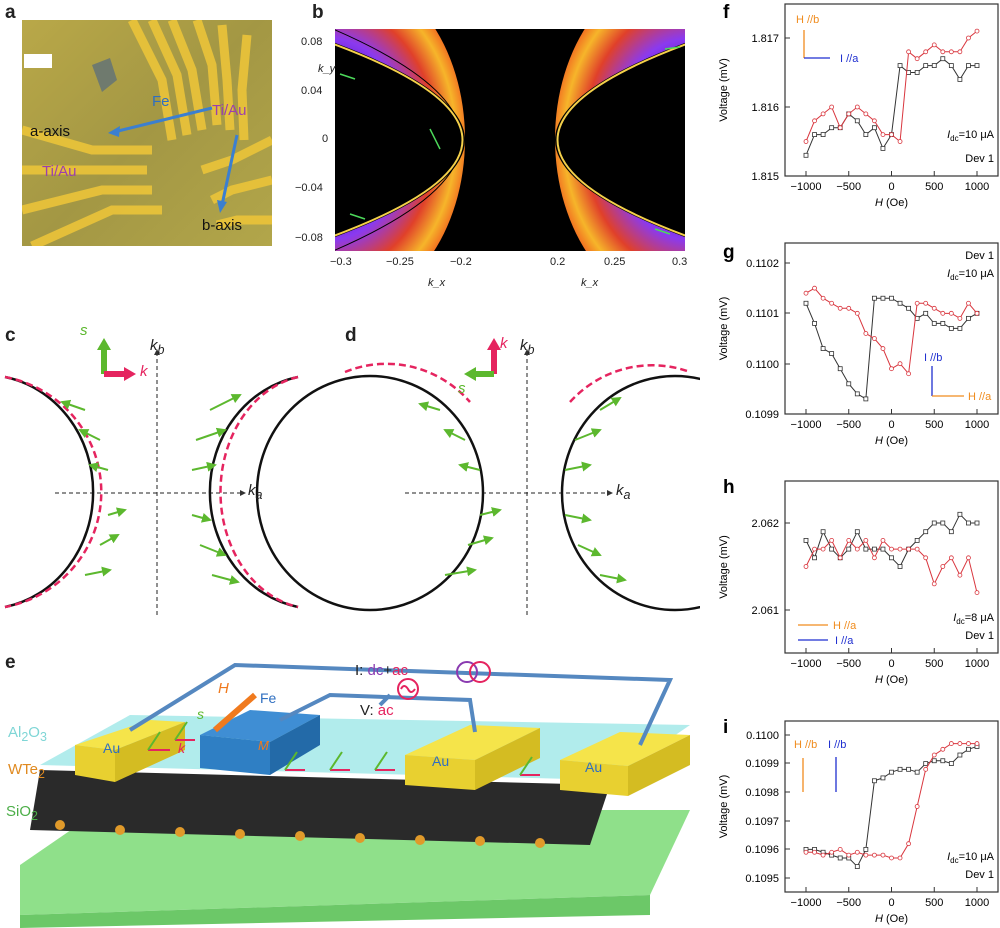 The height and width of the screenshot is (928, 1000). What do you see at coordinates (527, 347) in the screenshot?
I see `d-kb-label: kb` at bounding box center [527, 347].